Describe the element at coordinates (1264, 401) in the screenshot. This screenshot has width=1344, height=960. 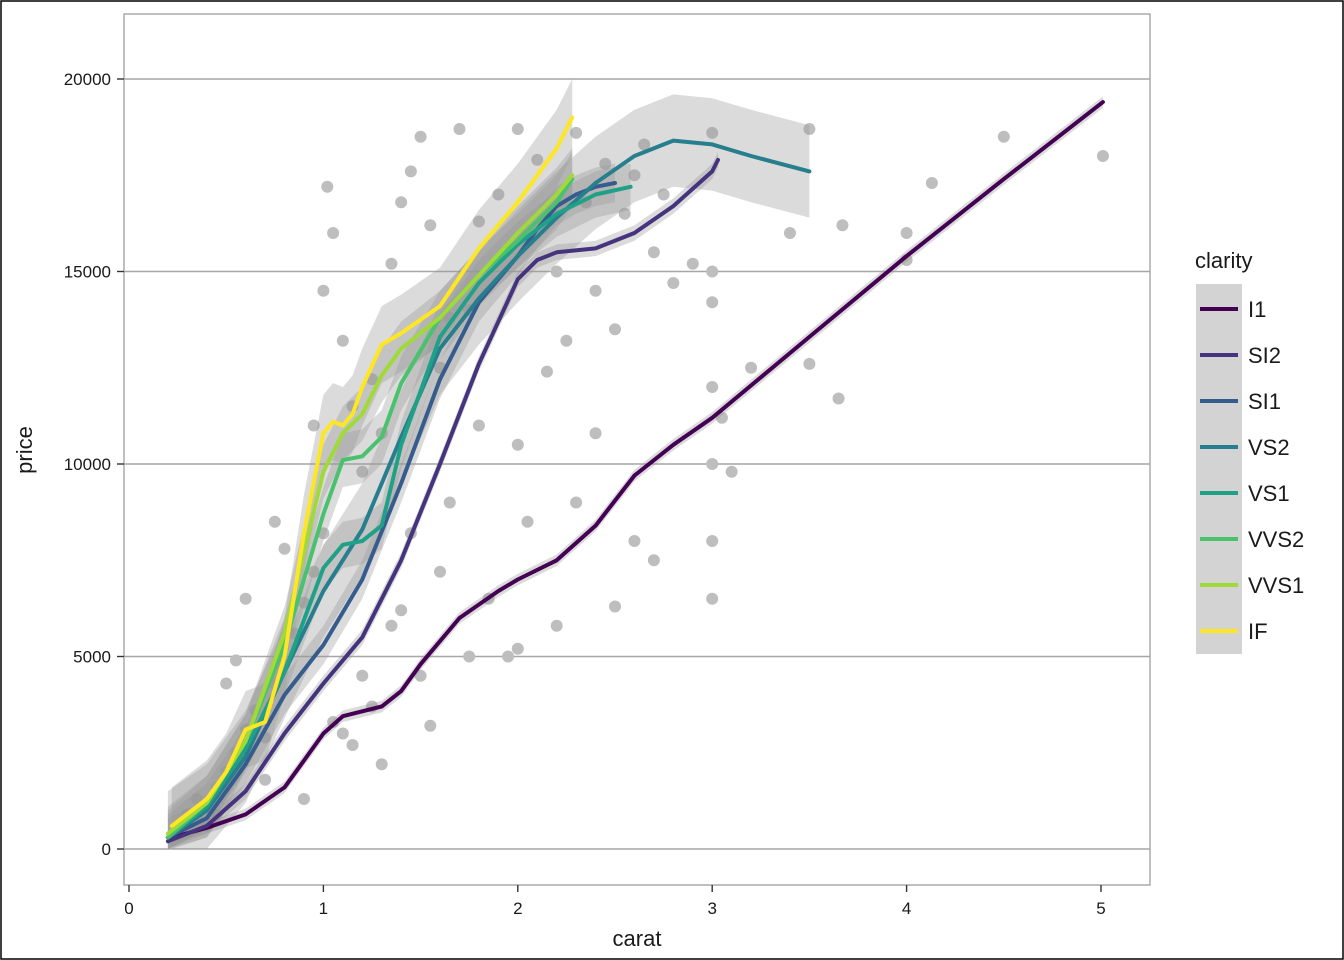
I see `legend-label-si1: SI1` at that location.